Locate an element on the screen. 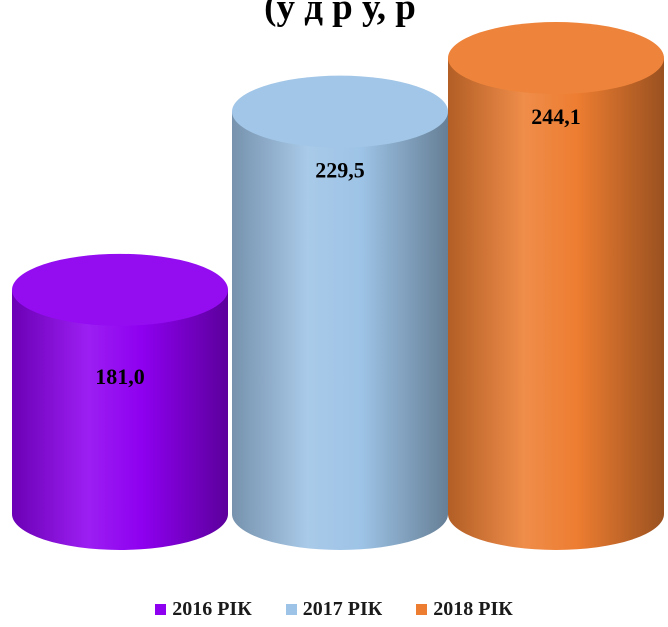  legend: 2016 РІК 2017 РІК 2018 РІК is located at coordinates (334, 609).